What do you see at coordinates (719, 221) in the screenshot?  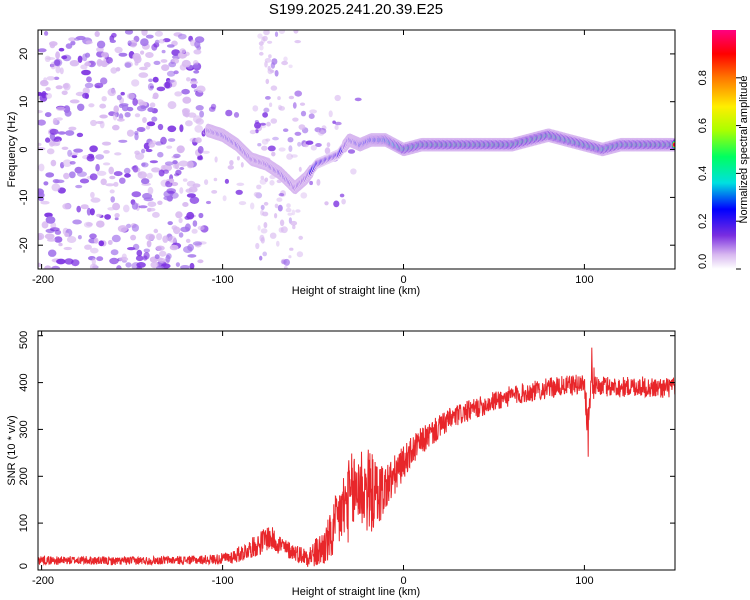 I see `colorbar-tick: 0.2` at bounding box center [719, 221].